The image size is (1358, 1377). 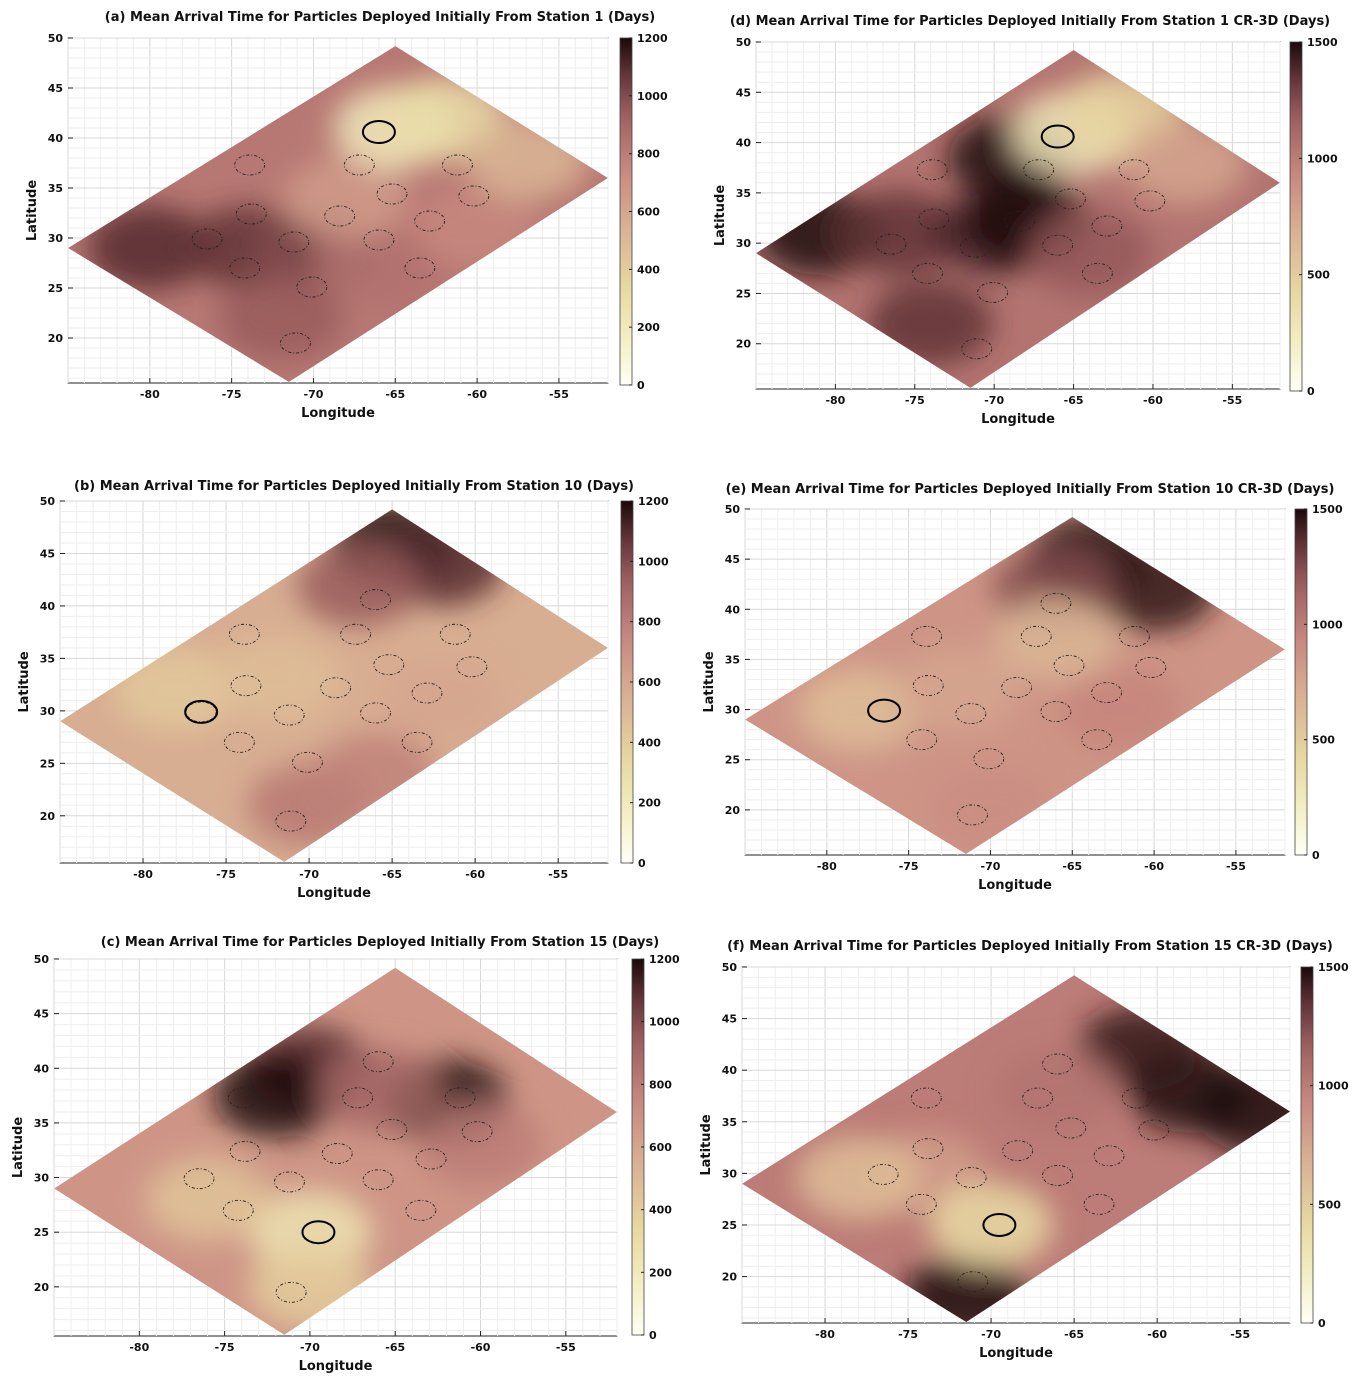 I want to click on colorbar-tick-label: 500, so click(x=1329, y=1204).